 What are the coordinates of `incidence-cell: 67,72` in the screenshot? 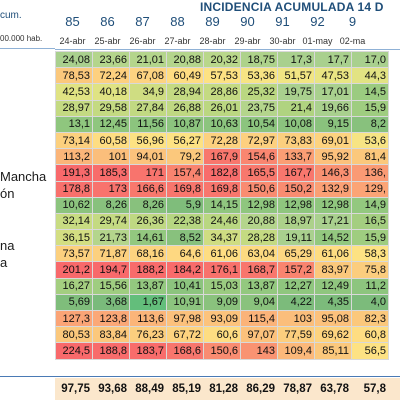 It's located at (185, 335).